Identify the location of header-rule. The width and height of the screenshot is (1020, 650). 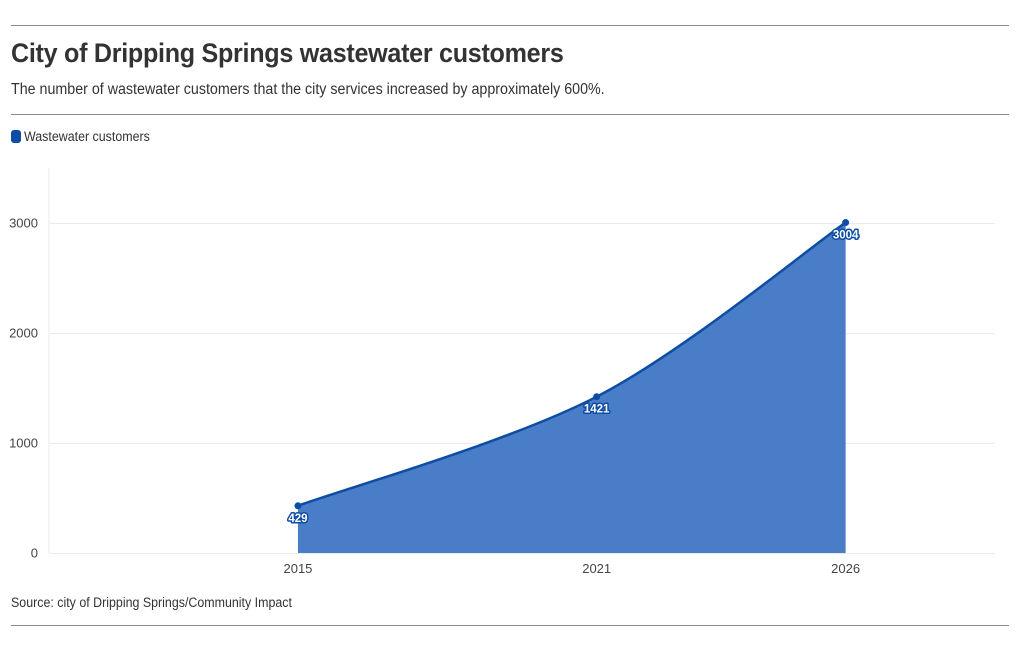
(510, 114).